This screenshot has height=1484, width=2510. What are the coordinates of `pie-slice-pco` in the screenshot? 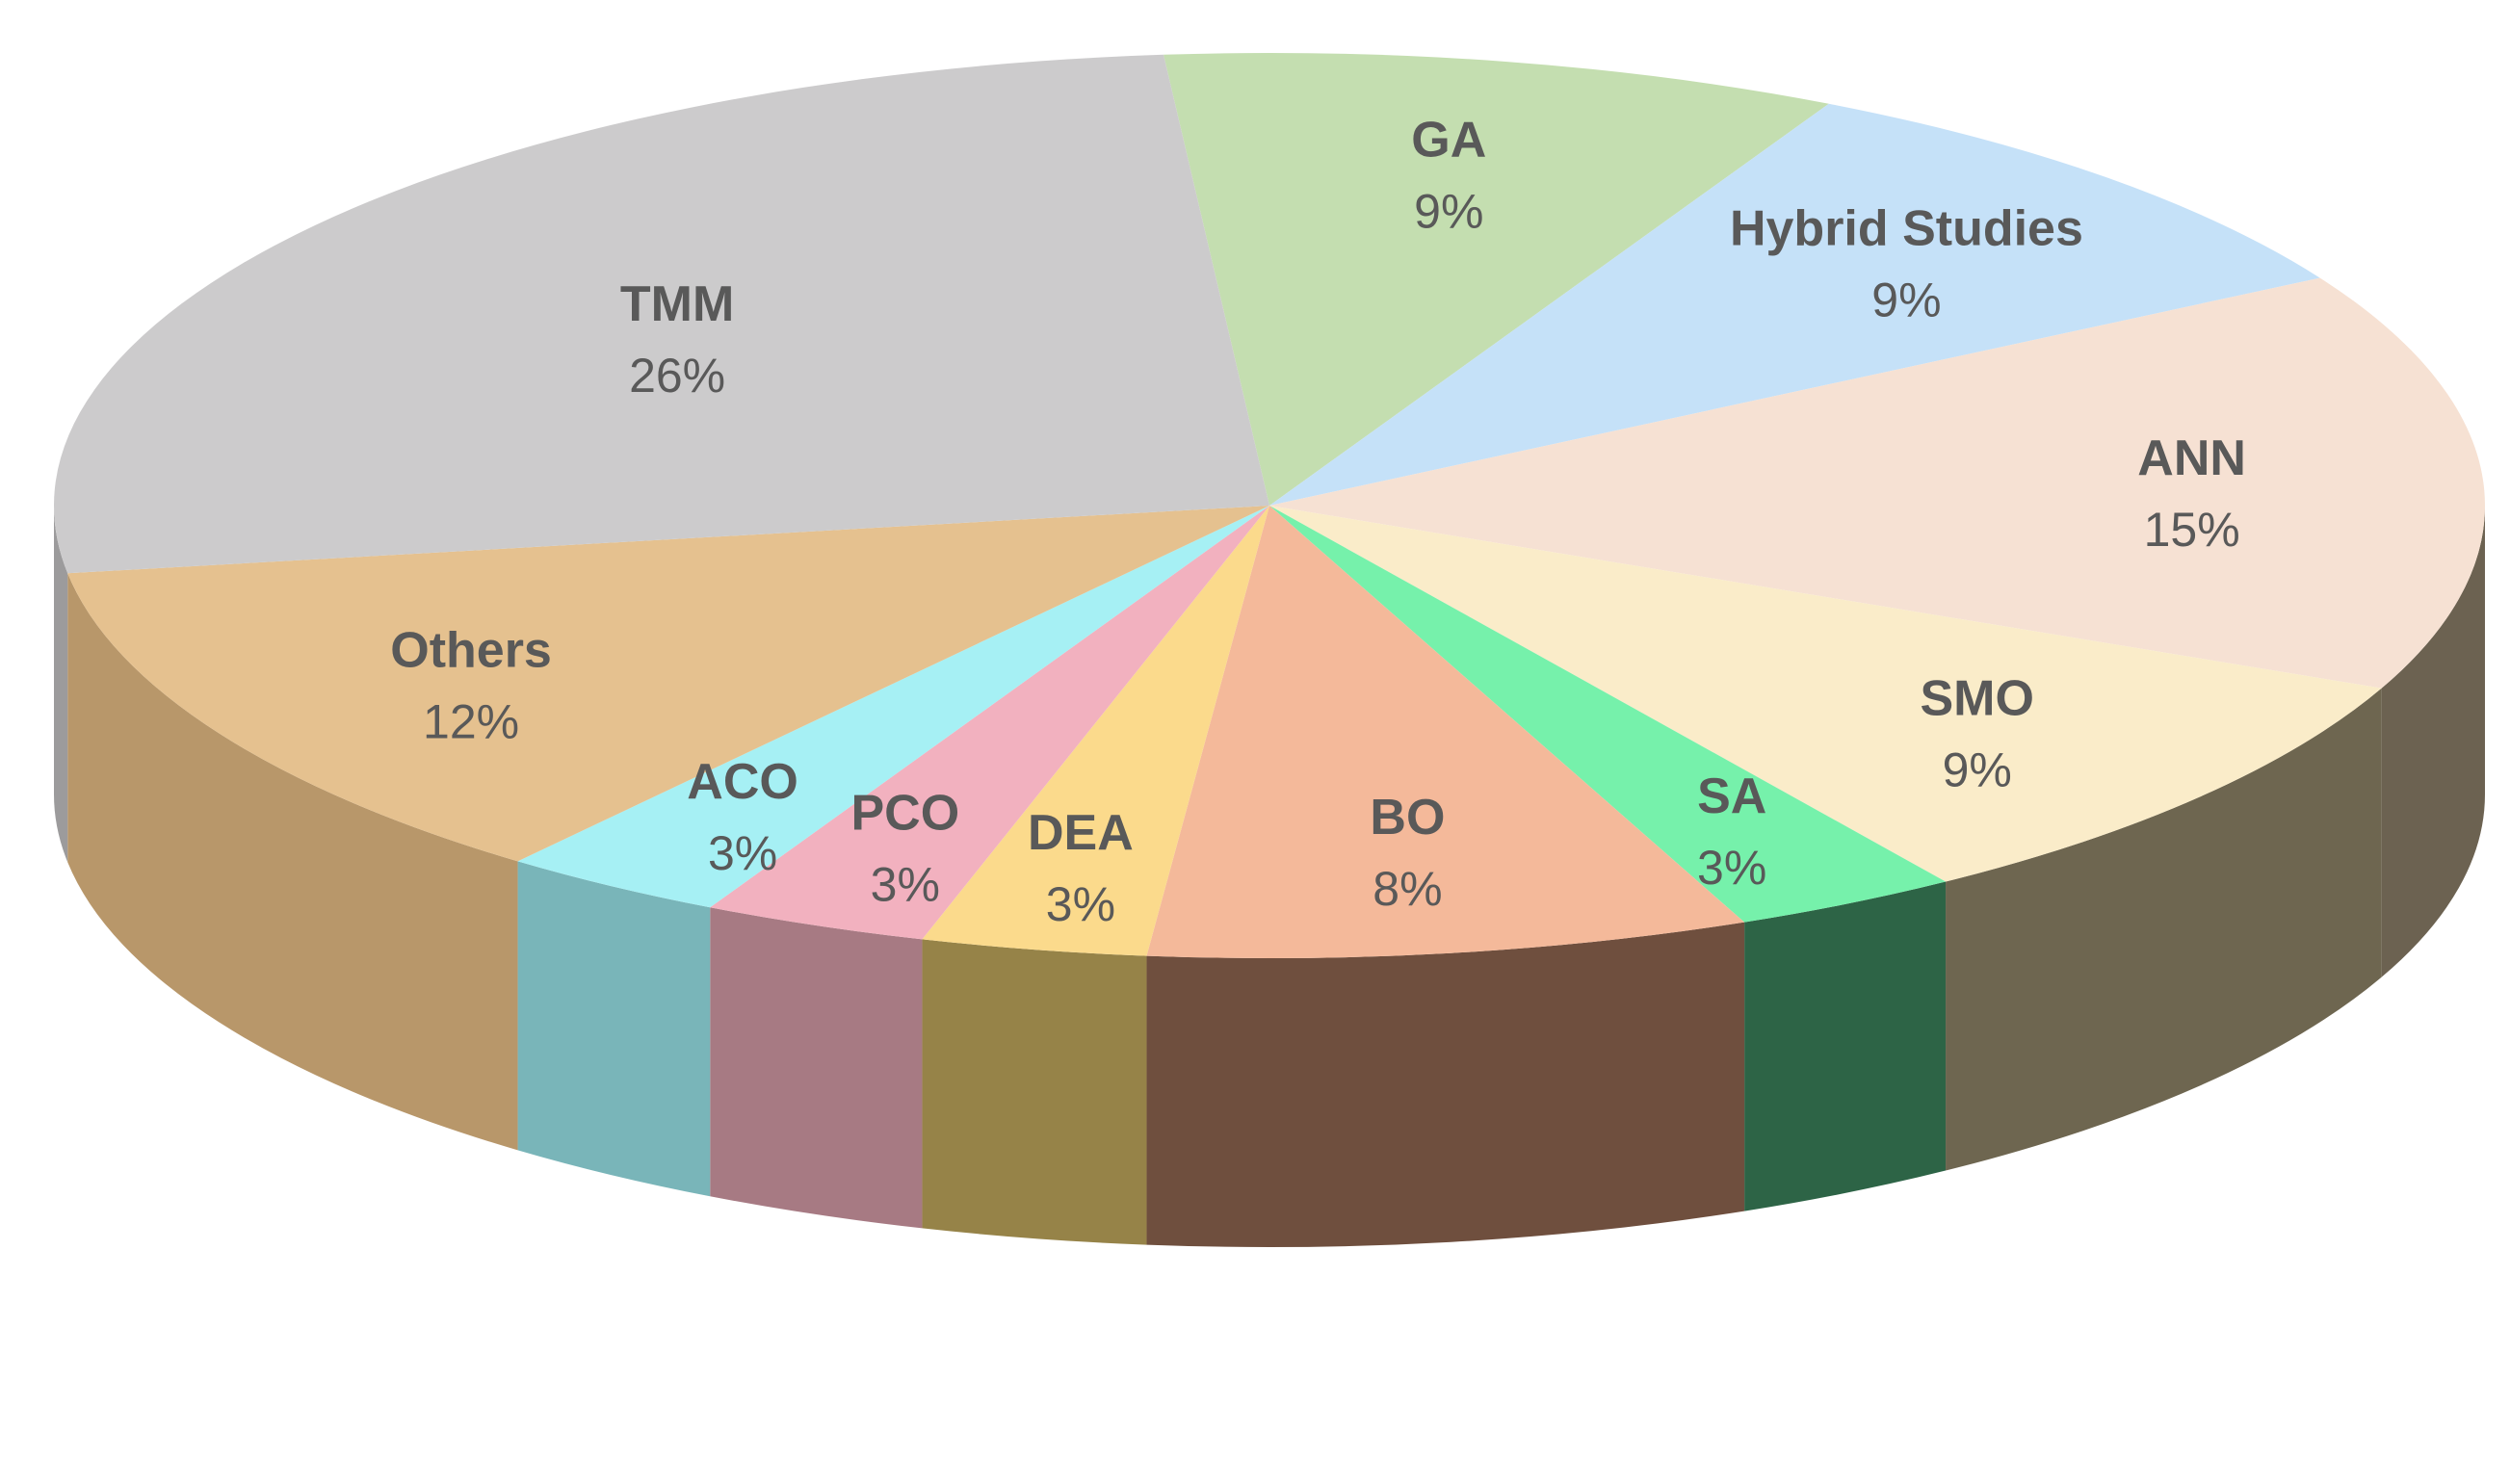 It's located at (989, 723).